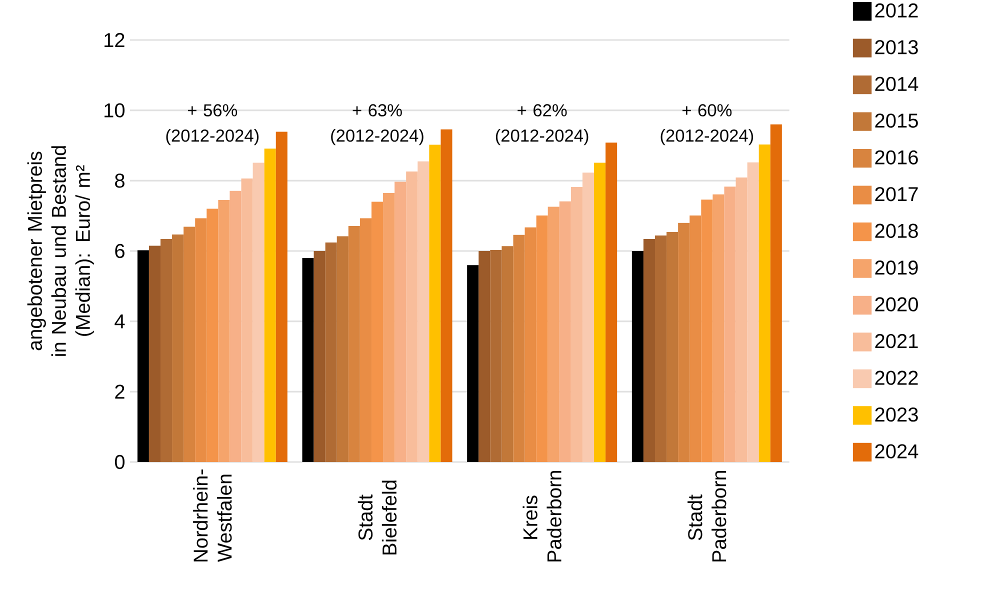 This screenshot has width=989, height=612. What do you see at coordinates (896, 451) in the screenshot?
I see `legend-label: 2024` at bounding box center [896, 451].